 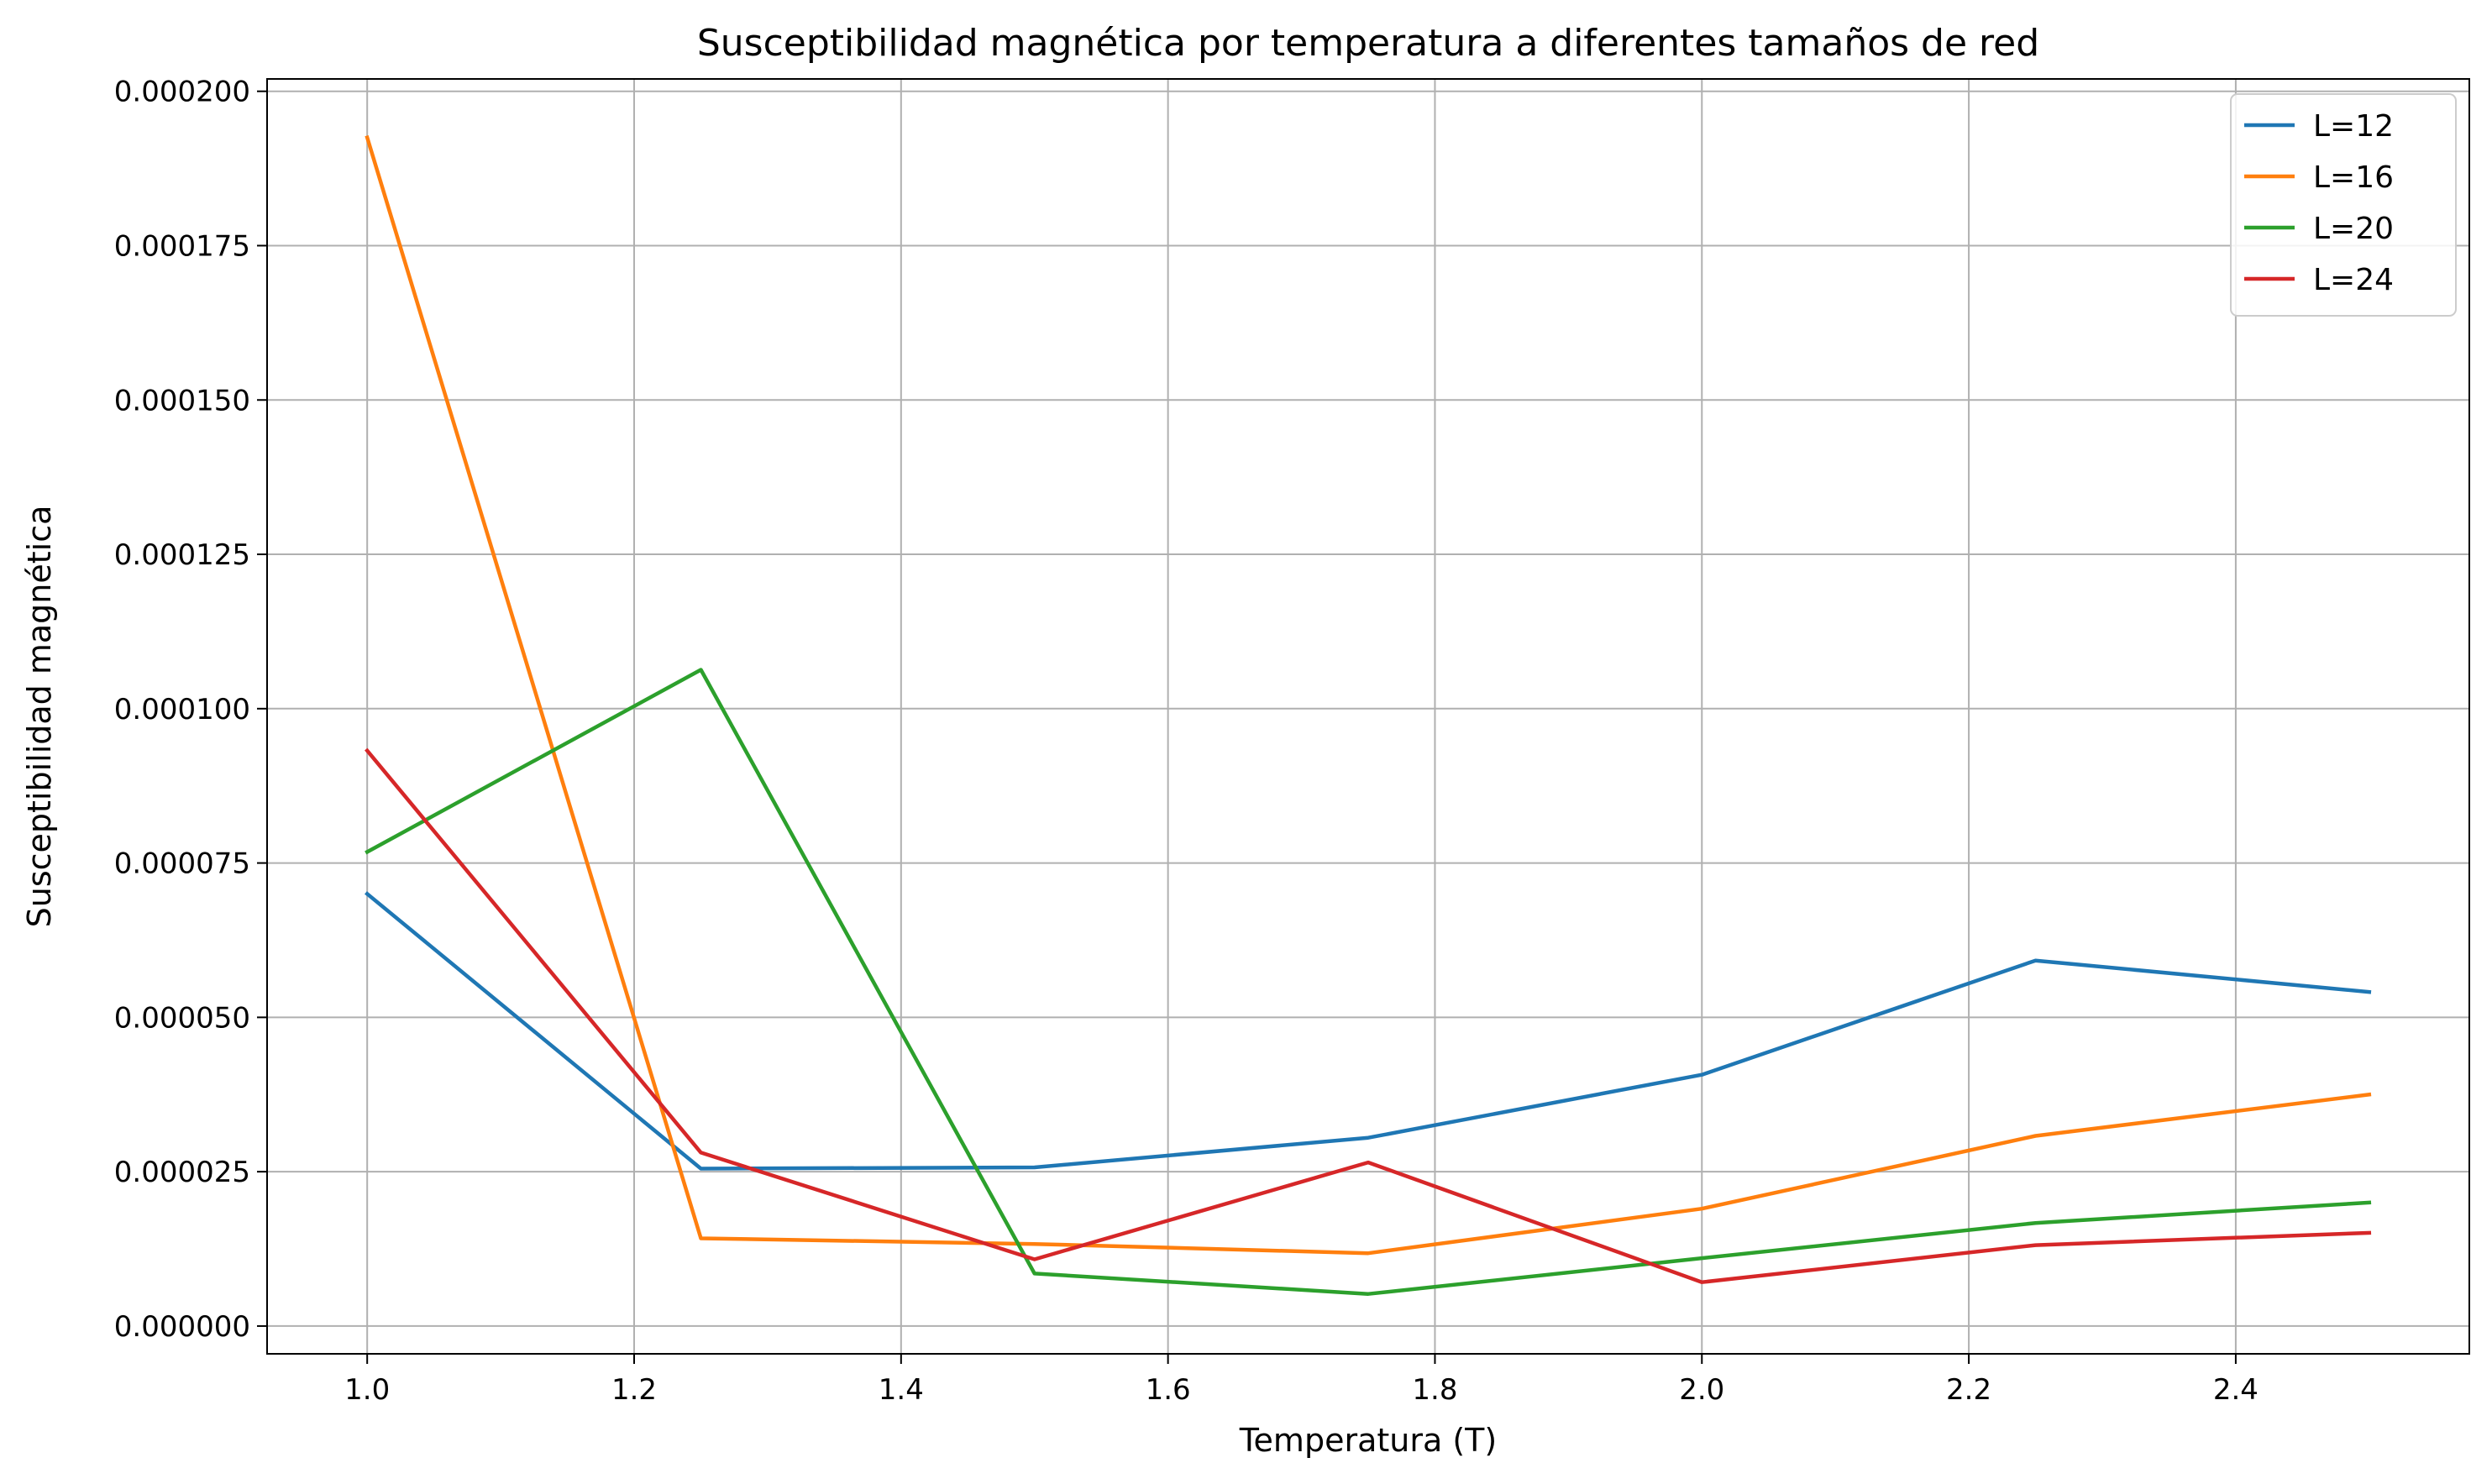 I want to click on x-tick-label: 1.6, so click(x=1168, y=1390).